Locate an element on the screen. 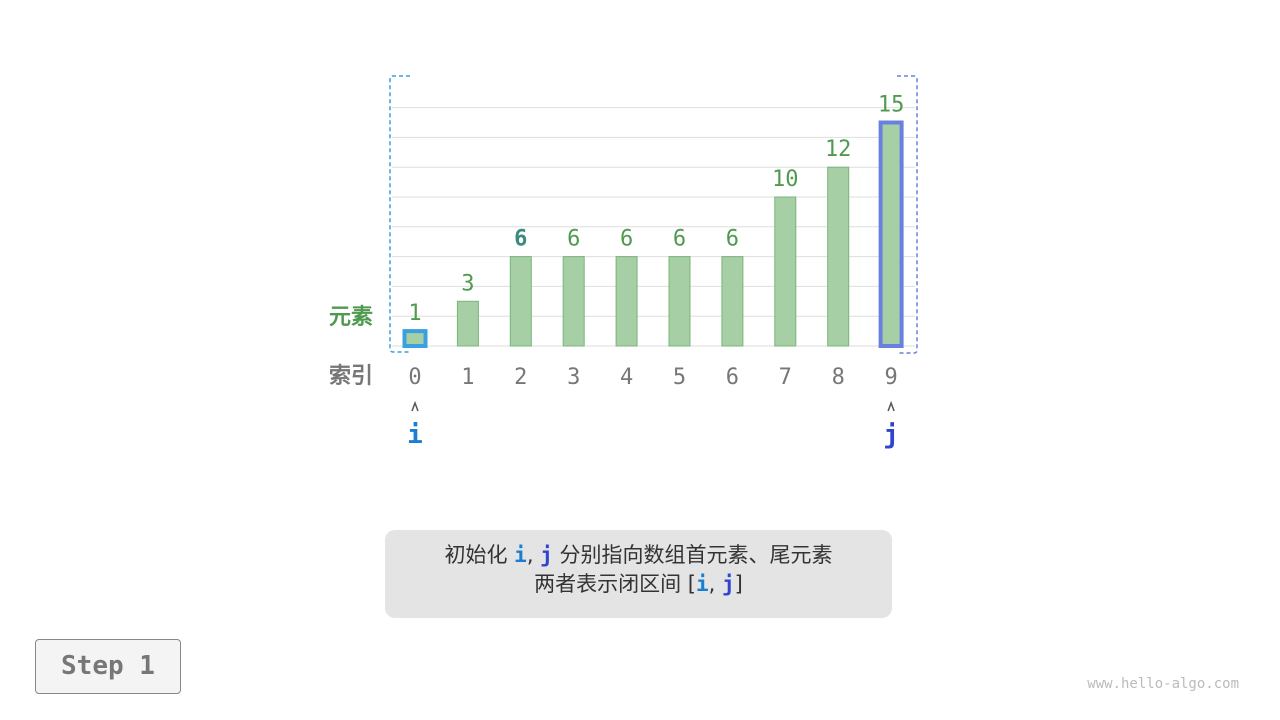 The image size is (1280, 720). index-label: 7 is located at coordinates (785, 377).